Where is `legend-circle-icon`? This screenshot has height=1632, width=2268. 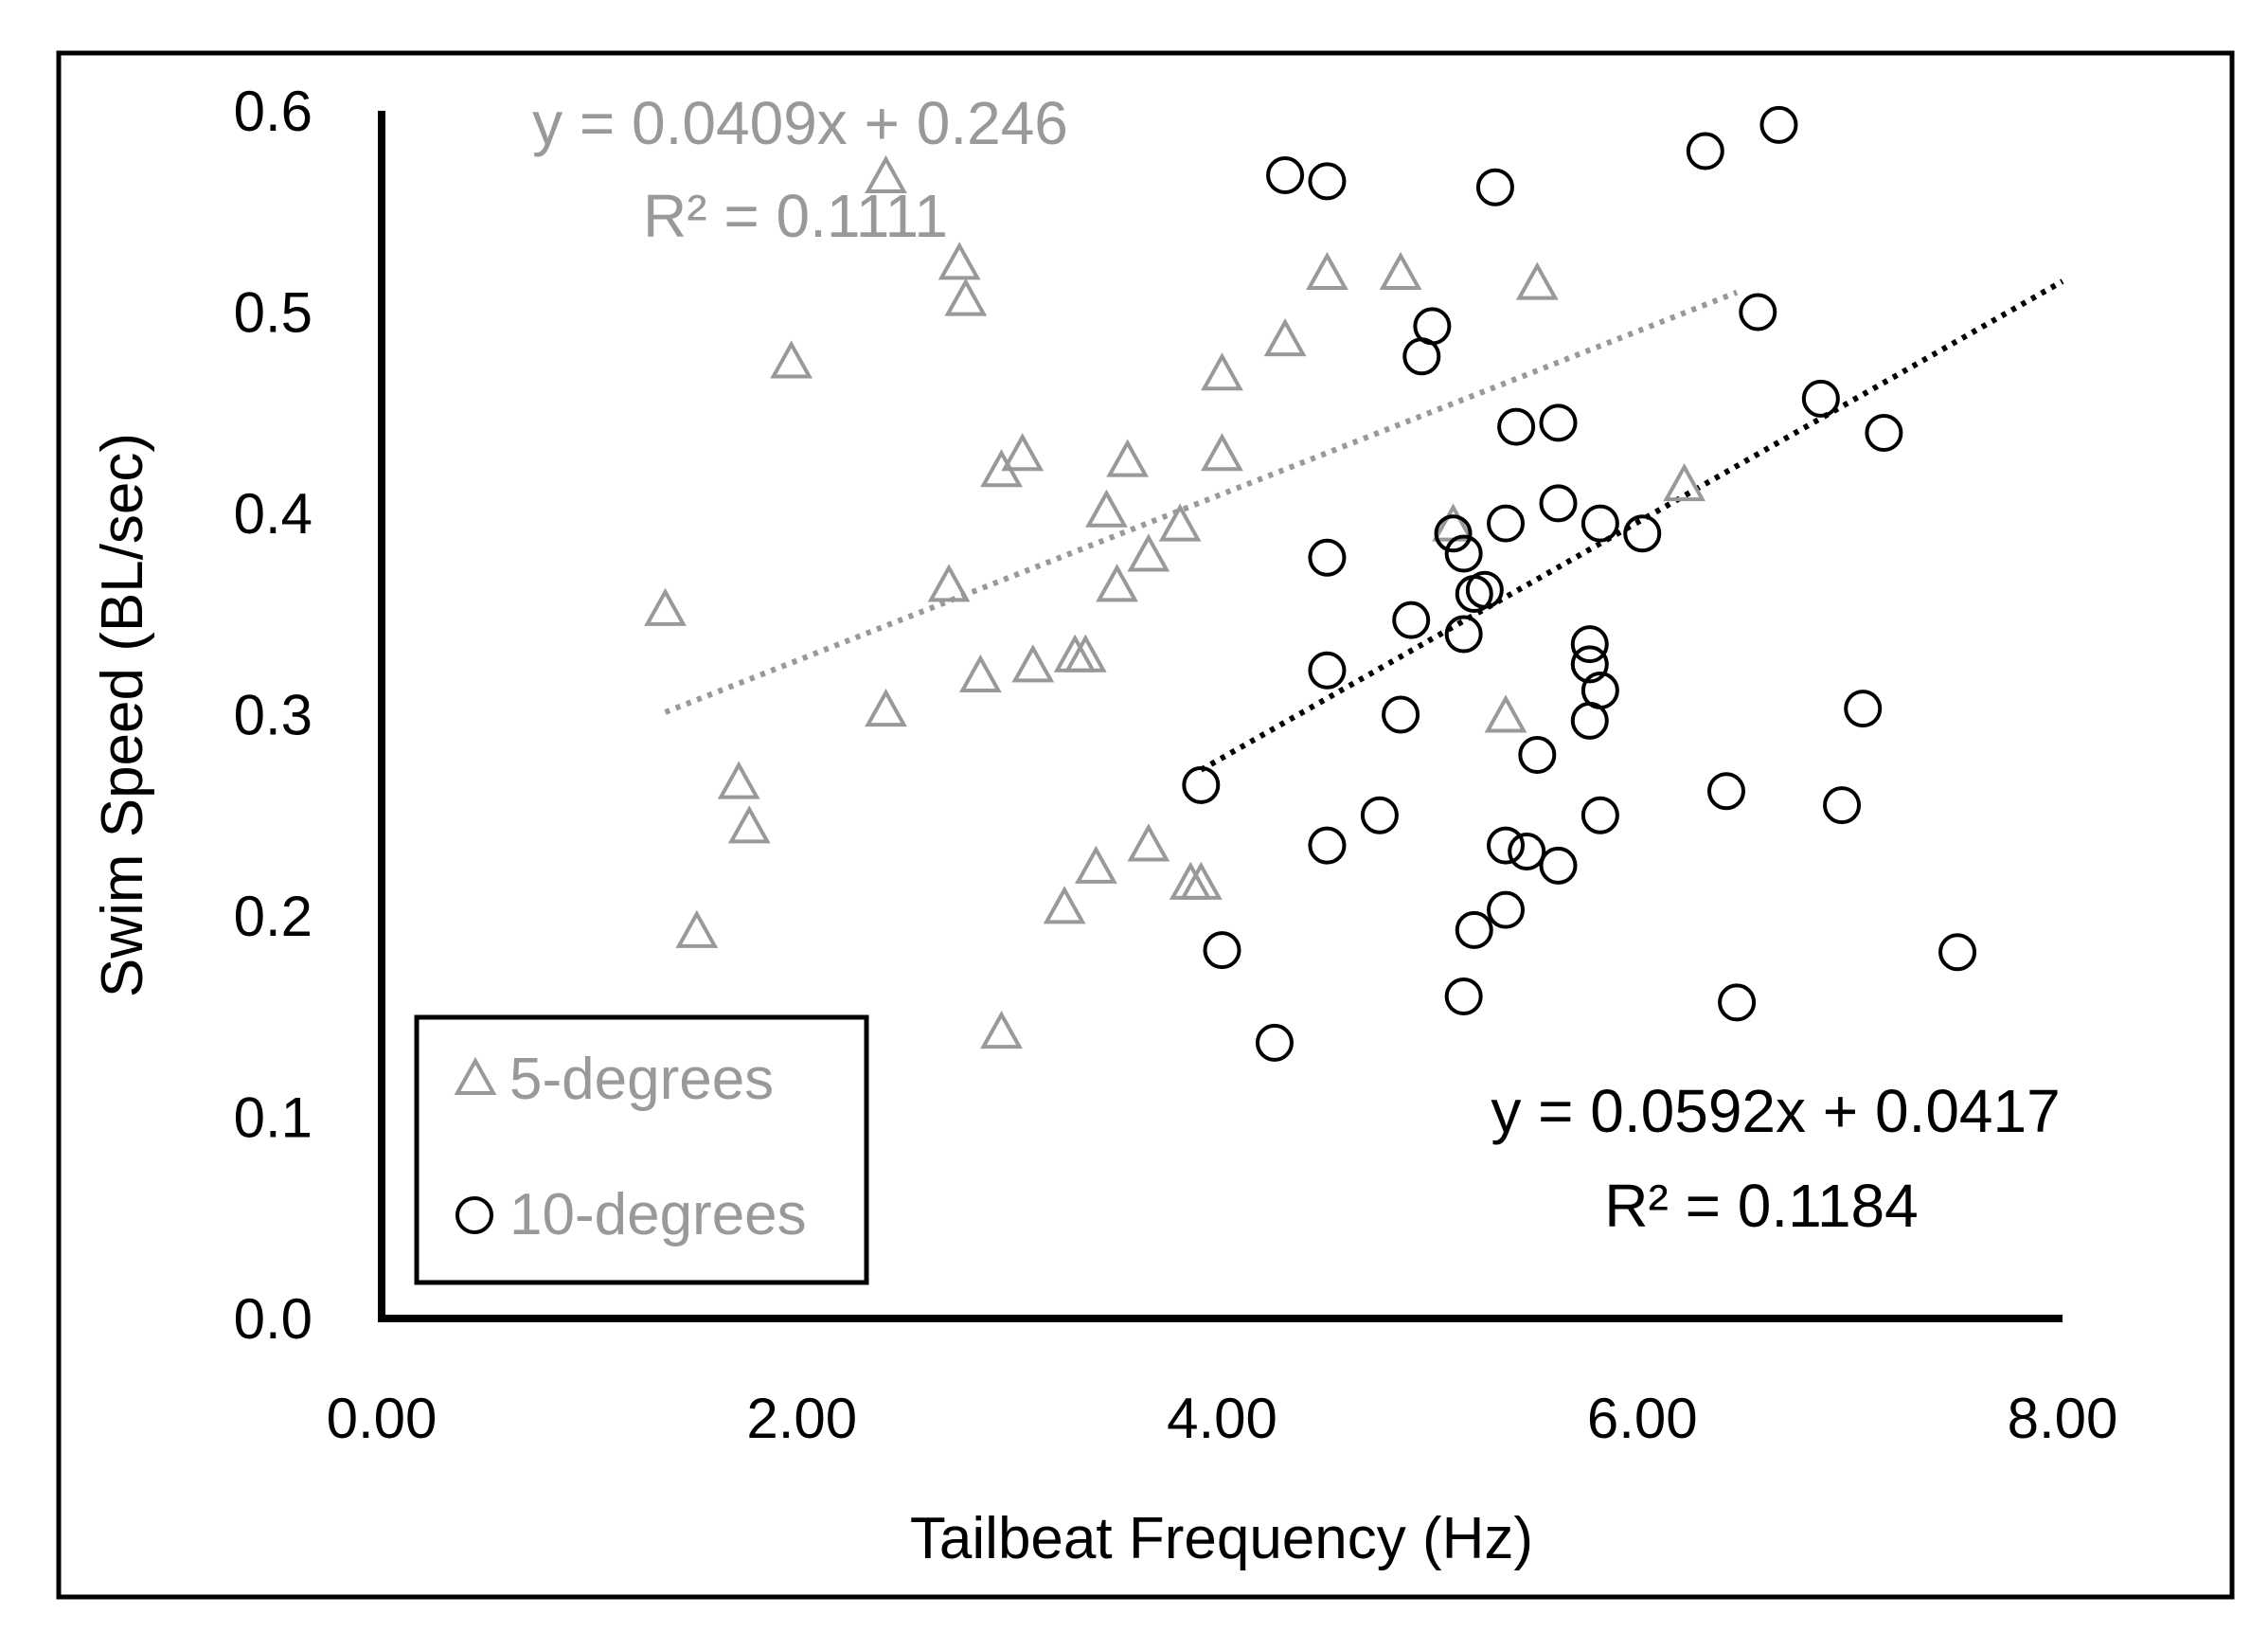
legend-circle-icon is located at coordinates (474, 1215).